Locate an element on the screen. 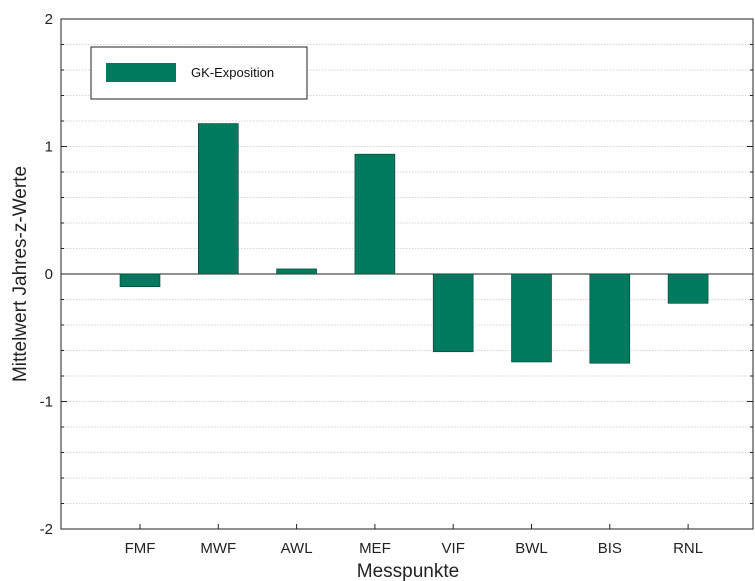  x-axis-title: Messpunkte is located at coordinates (408, 571).